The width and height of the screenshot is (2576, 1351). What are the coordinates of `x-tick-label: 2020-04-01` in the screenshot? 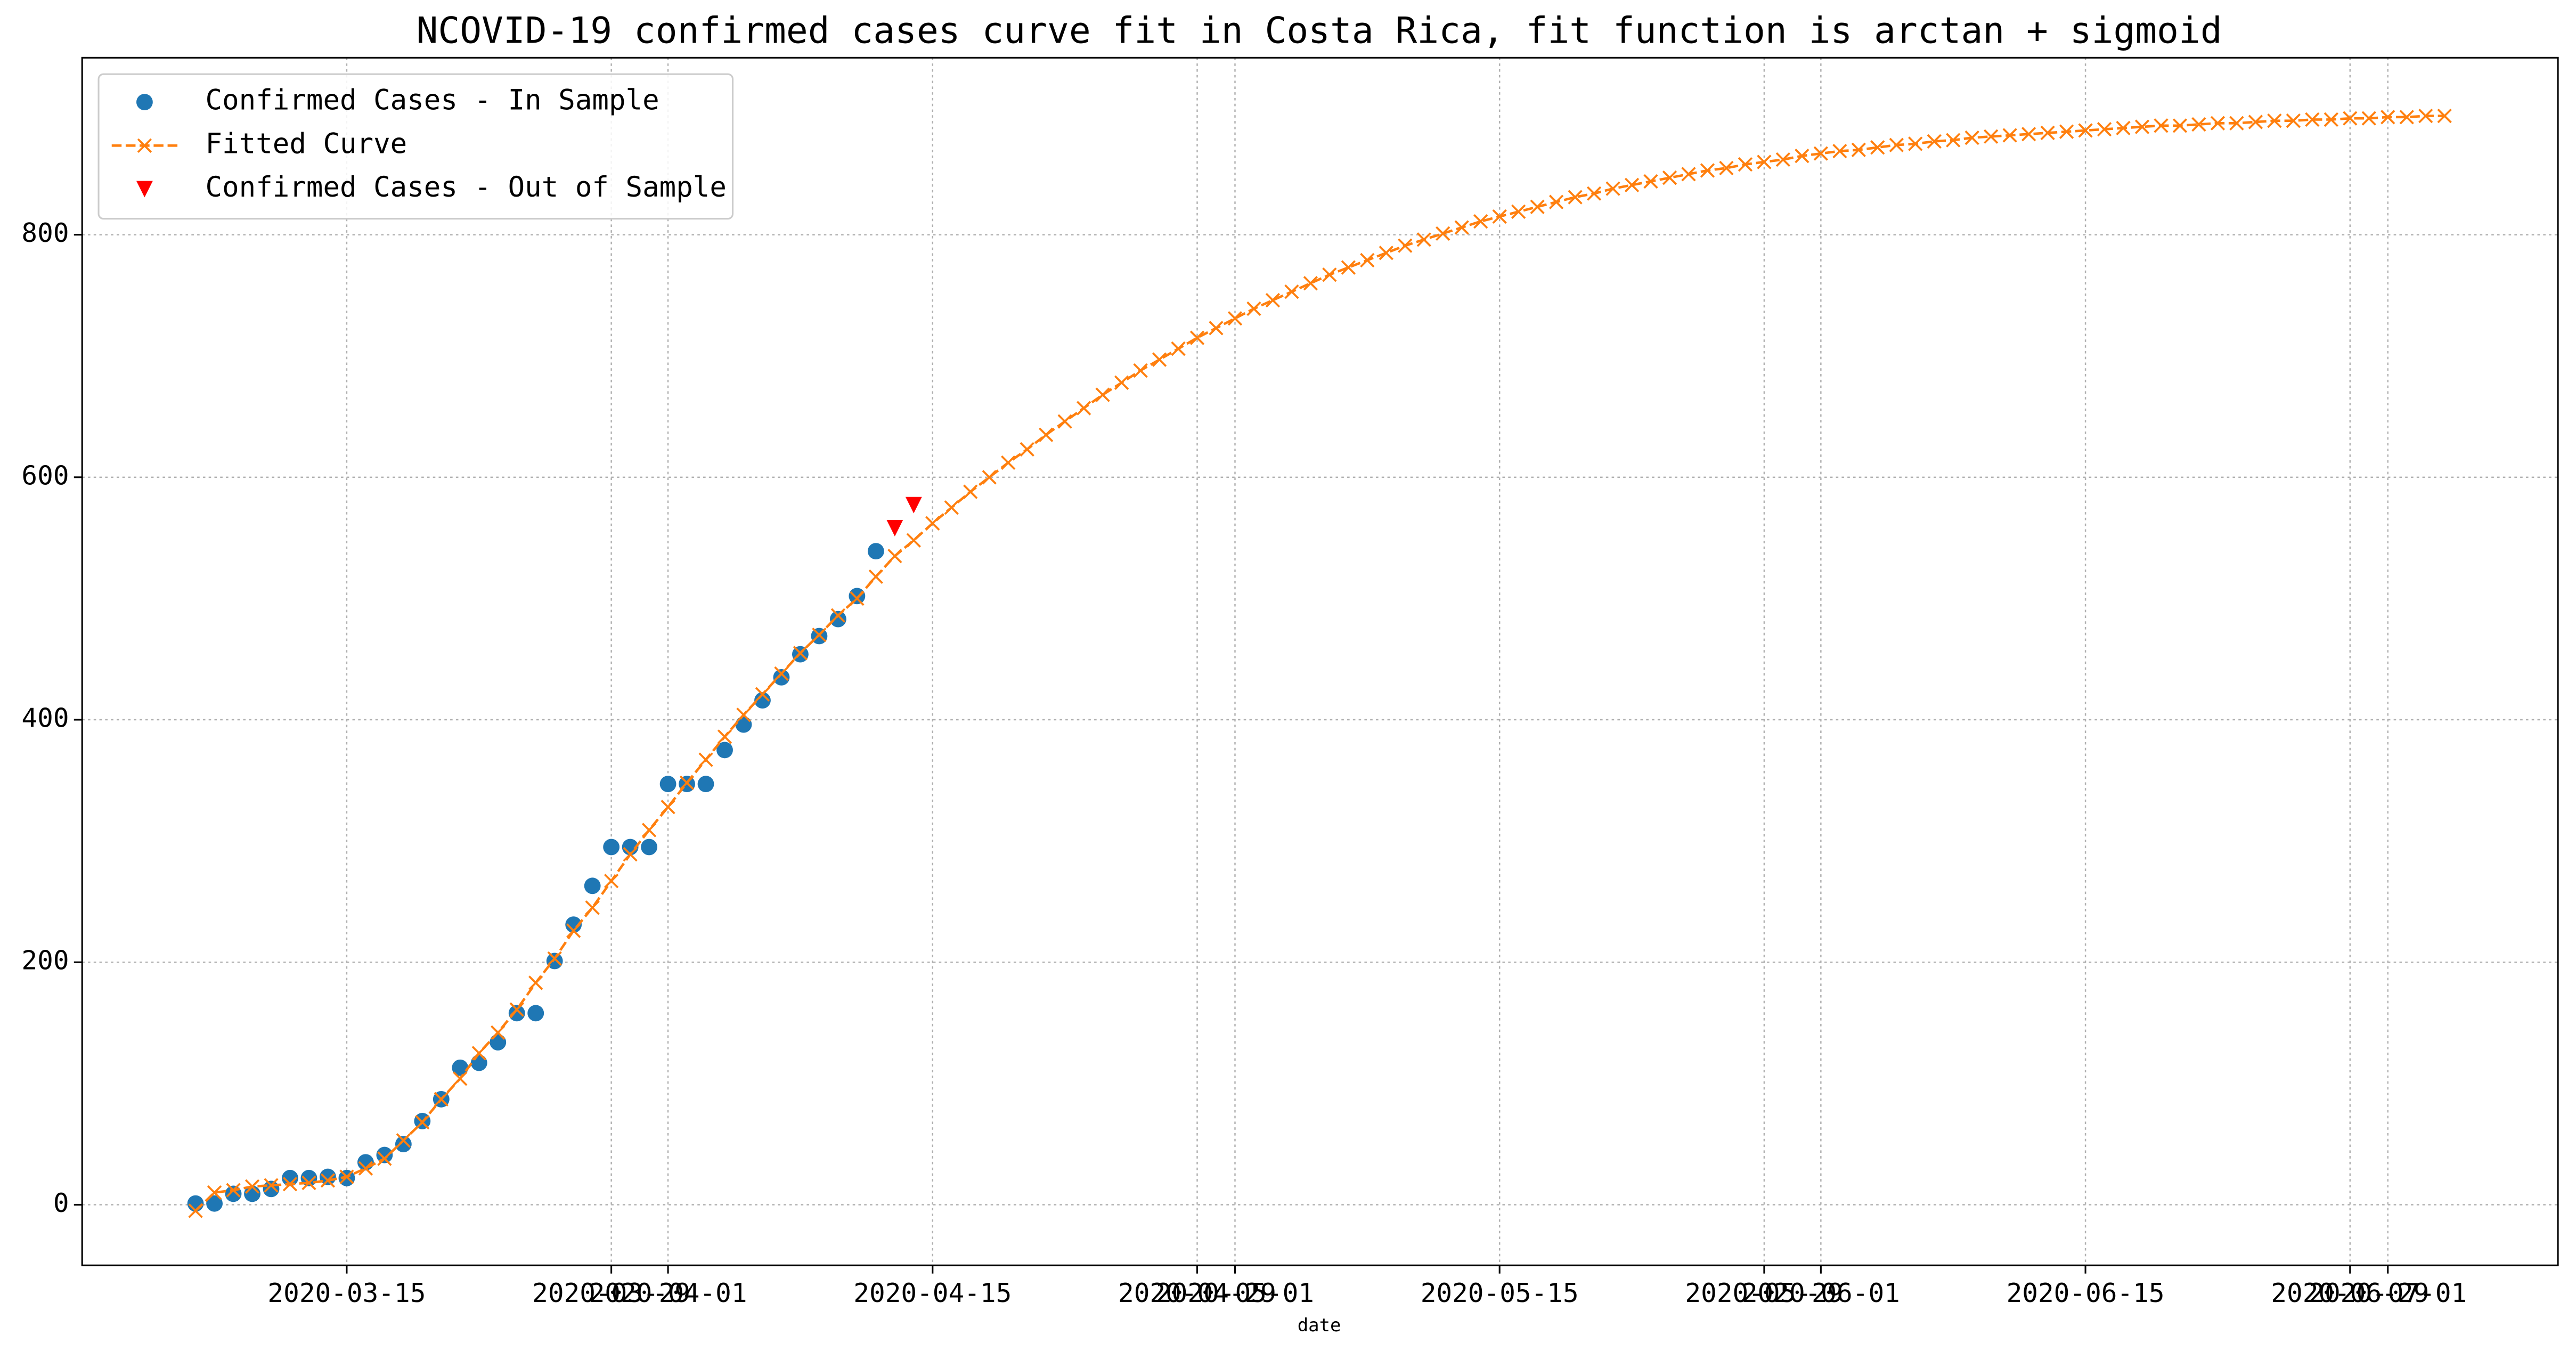 It's located at (668, 1293).